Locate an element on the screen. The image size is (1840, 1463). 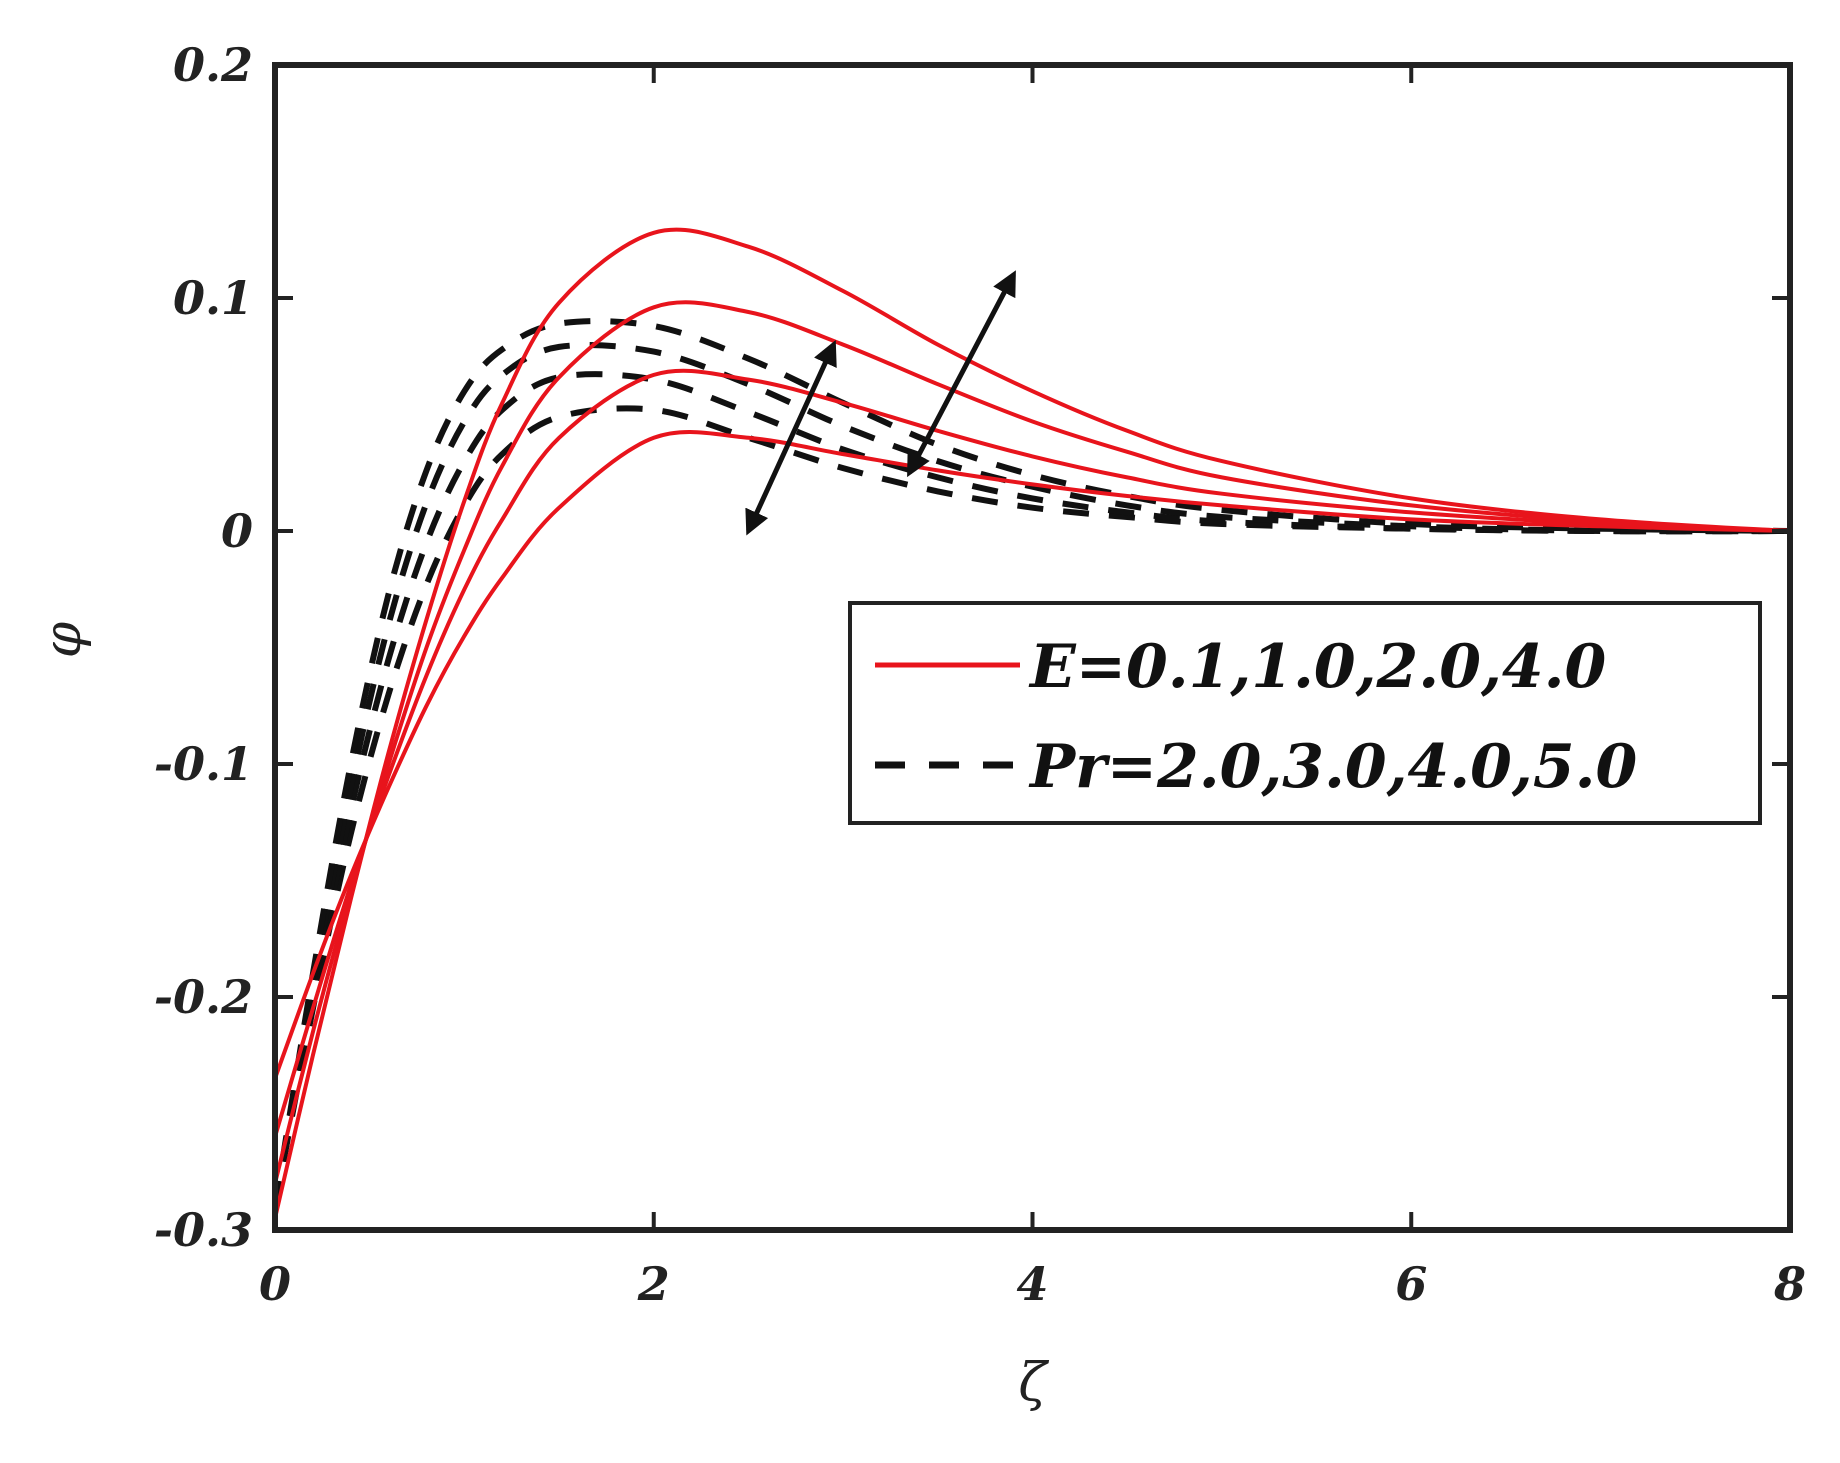
x-tick-label: 0 is located at coordinates (275, 1284).